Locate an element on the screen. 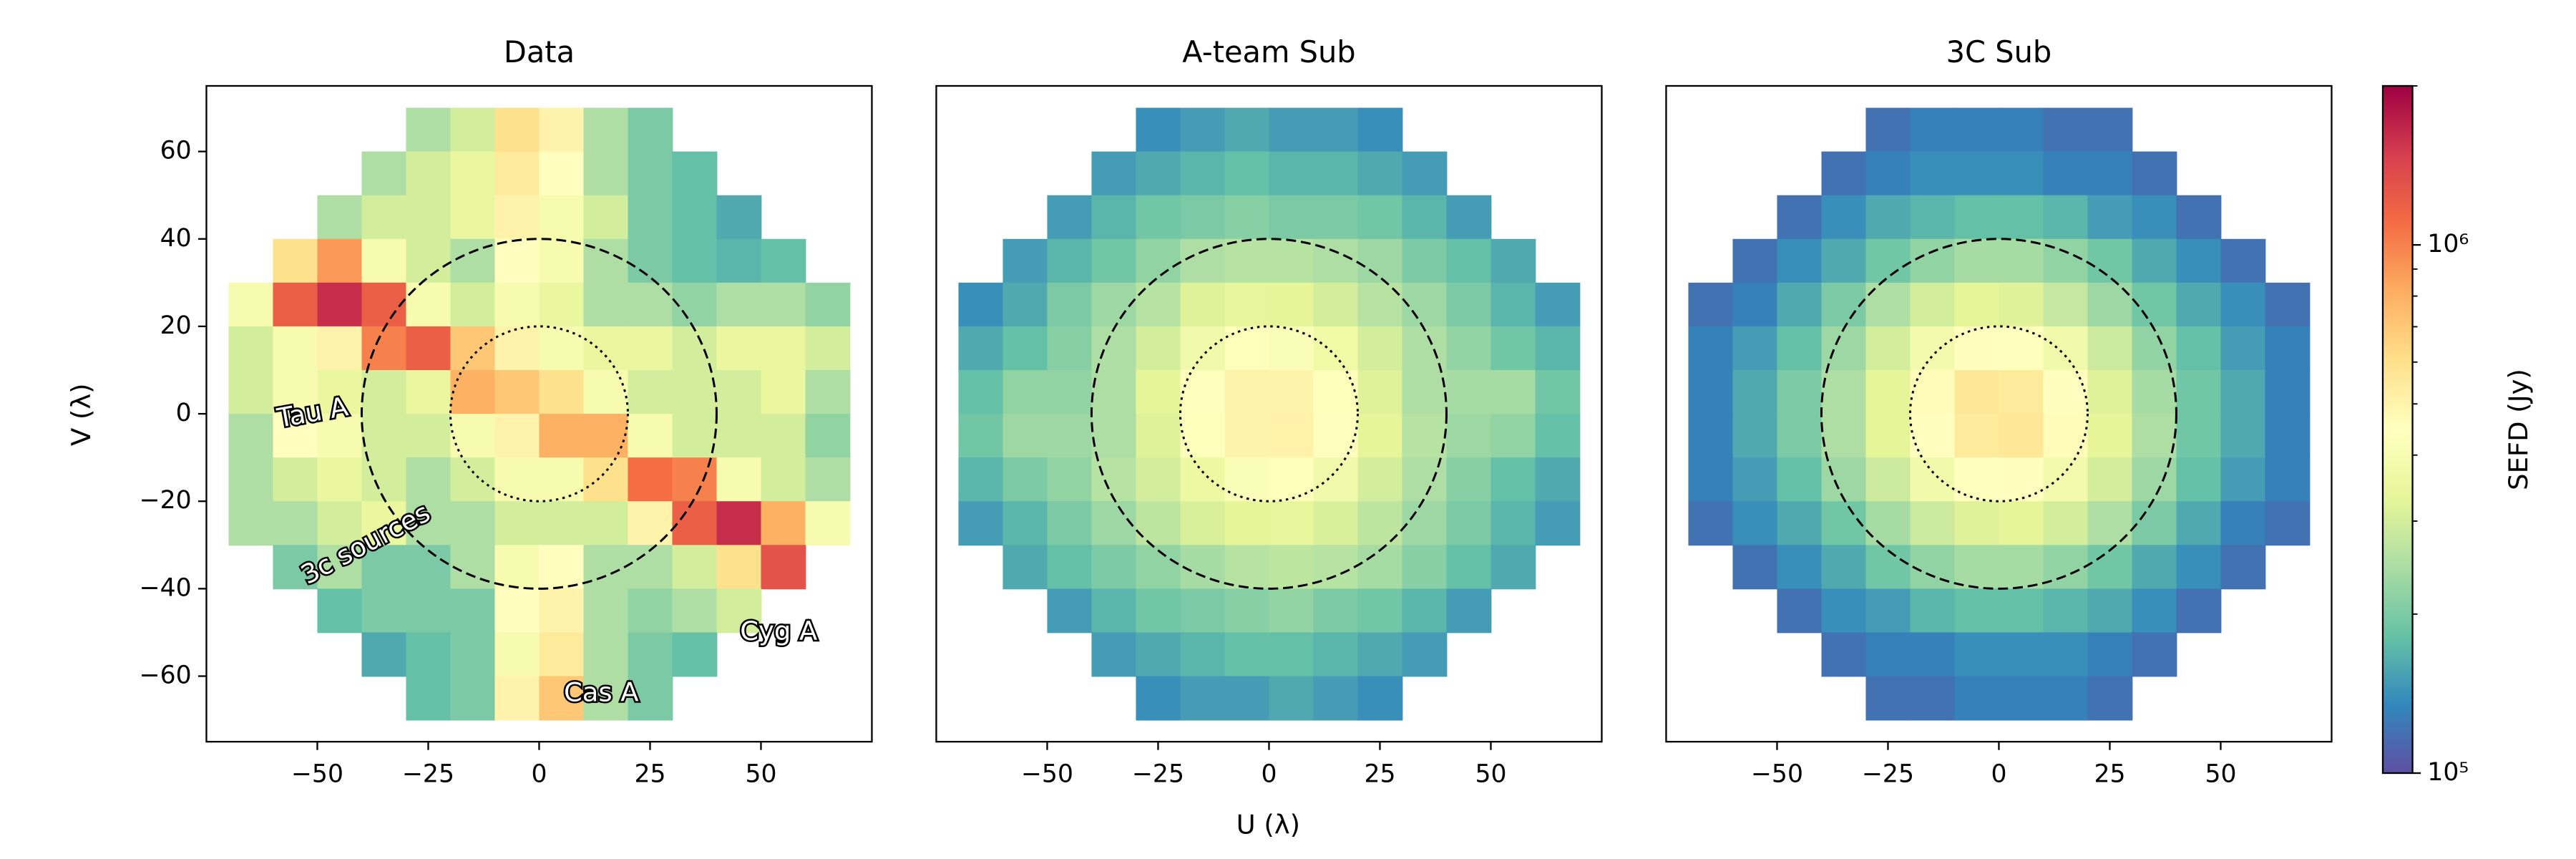 The height and width of the screenshot is (859, 2576). x-tick-label: 0 is located at coordinates (1269, 773).